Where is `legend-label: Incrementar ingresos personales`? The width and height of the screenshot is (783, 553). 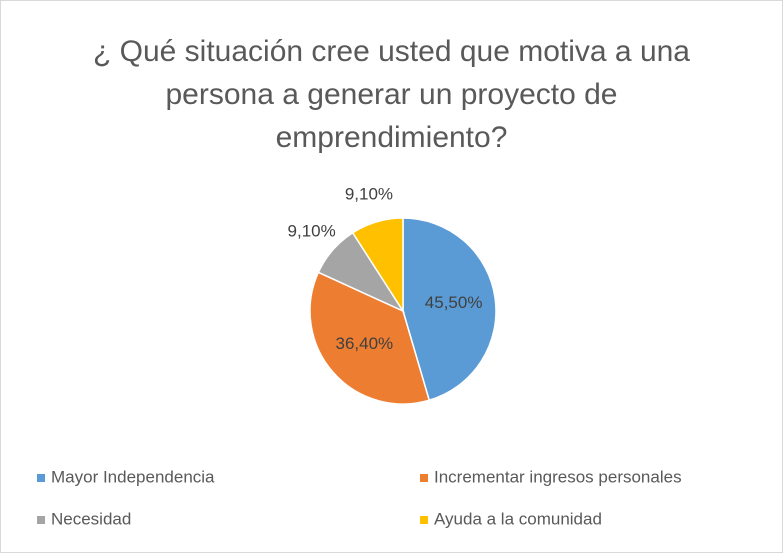
legend-label: Incrementar ingresos personales is located at coordinates (558, 476).